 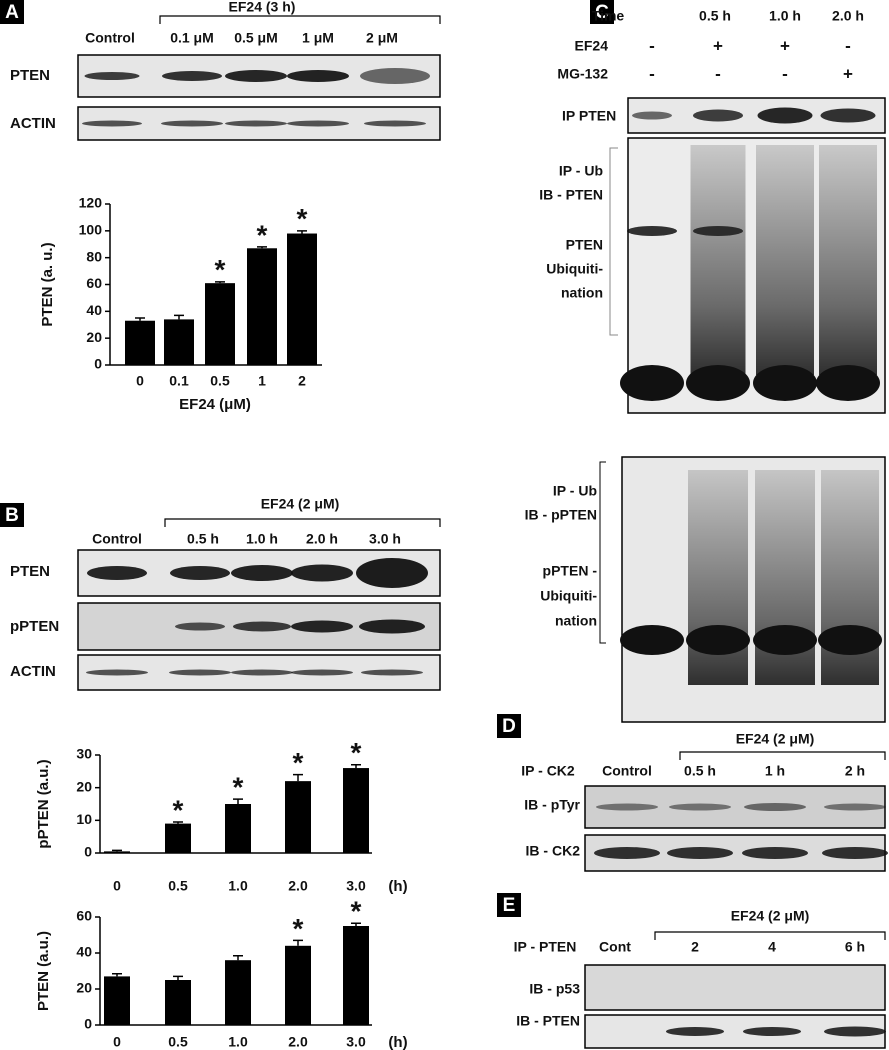 I want to click on x-tick-label: 2, so click(x=302, y=381).